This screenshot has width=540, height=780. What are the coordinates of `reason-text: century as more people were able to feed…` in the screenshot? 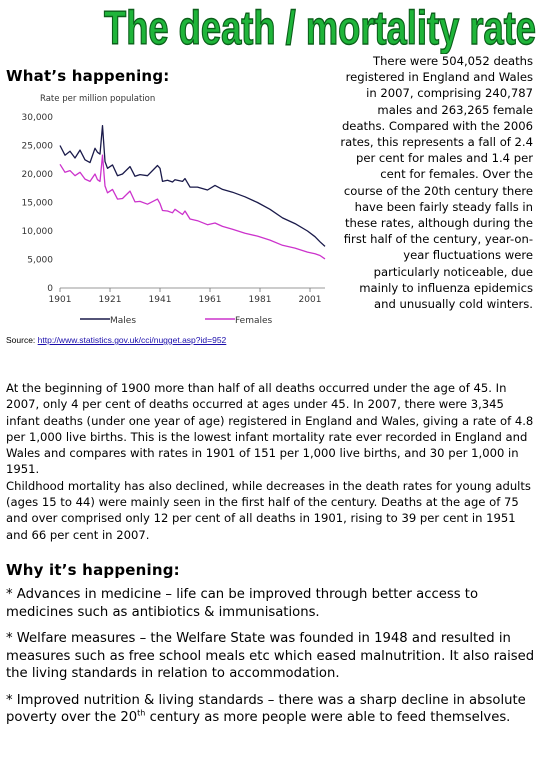 It's located at (328, 717).